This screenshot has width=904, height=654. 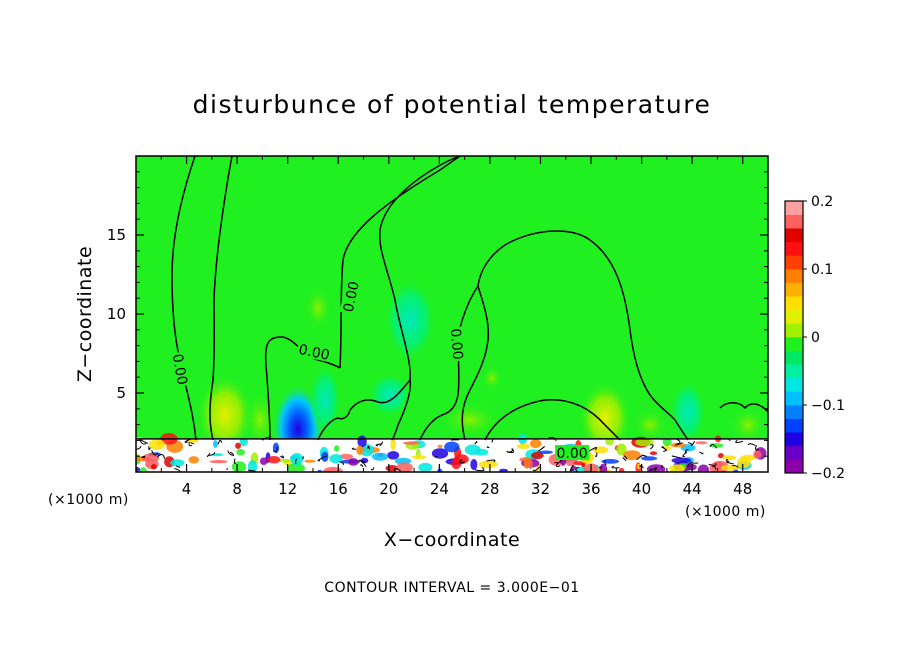 I want to click on x-tick-label: 8, so click(x=237, y=489).